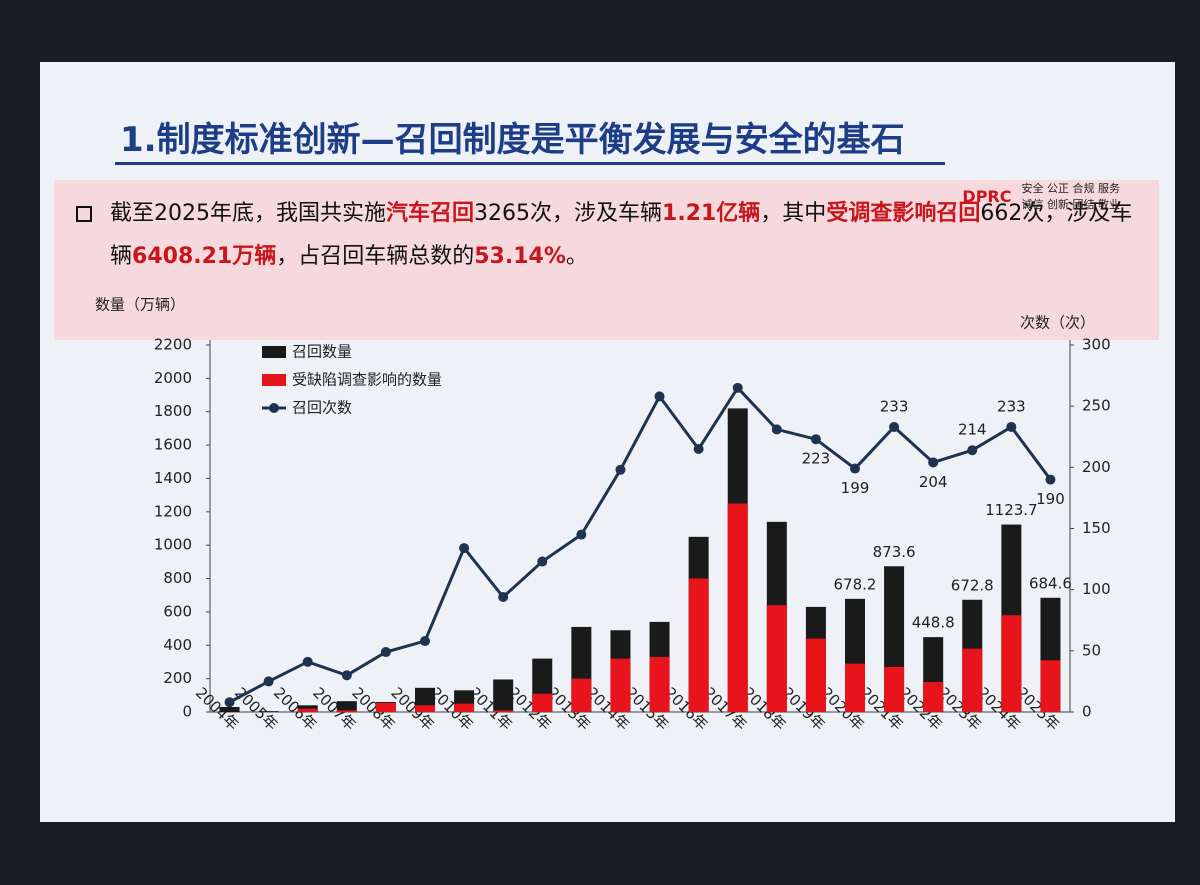 This screenshot has height=885, width=1200. What do you see at coordinates (177, 578) in the screenshot?
I see `y-tick-label: 800` at bounding box center [177, 578].